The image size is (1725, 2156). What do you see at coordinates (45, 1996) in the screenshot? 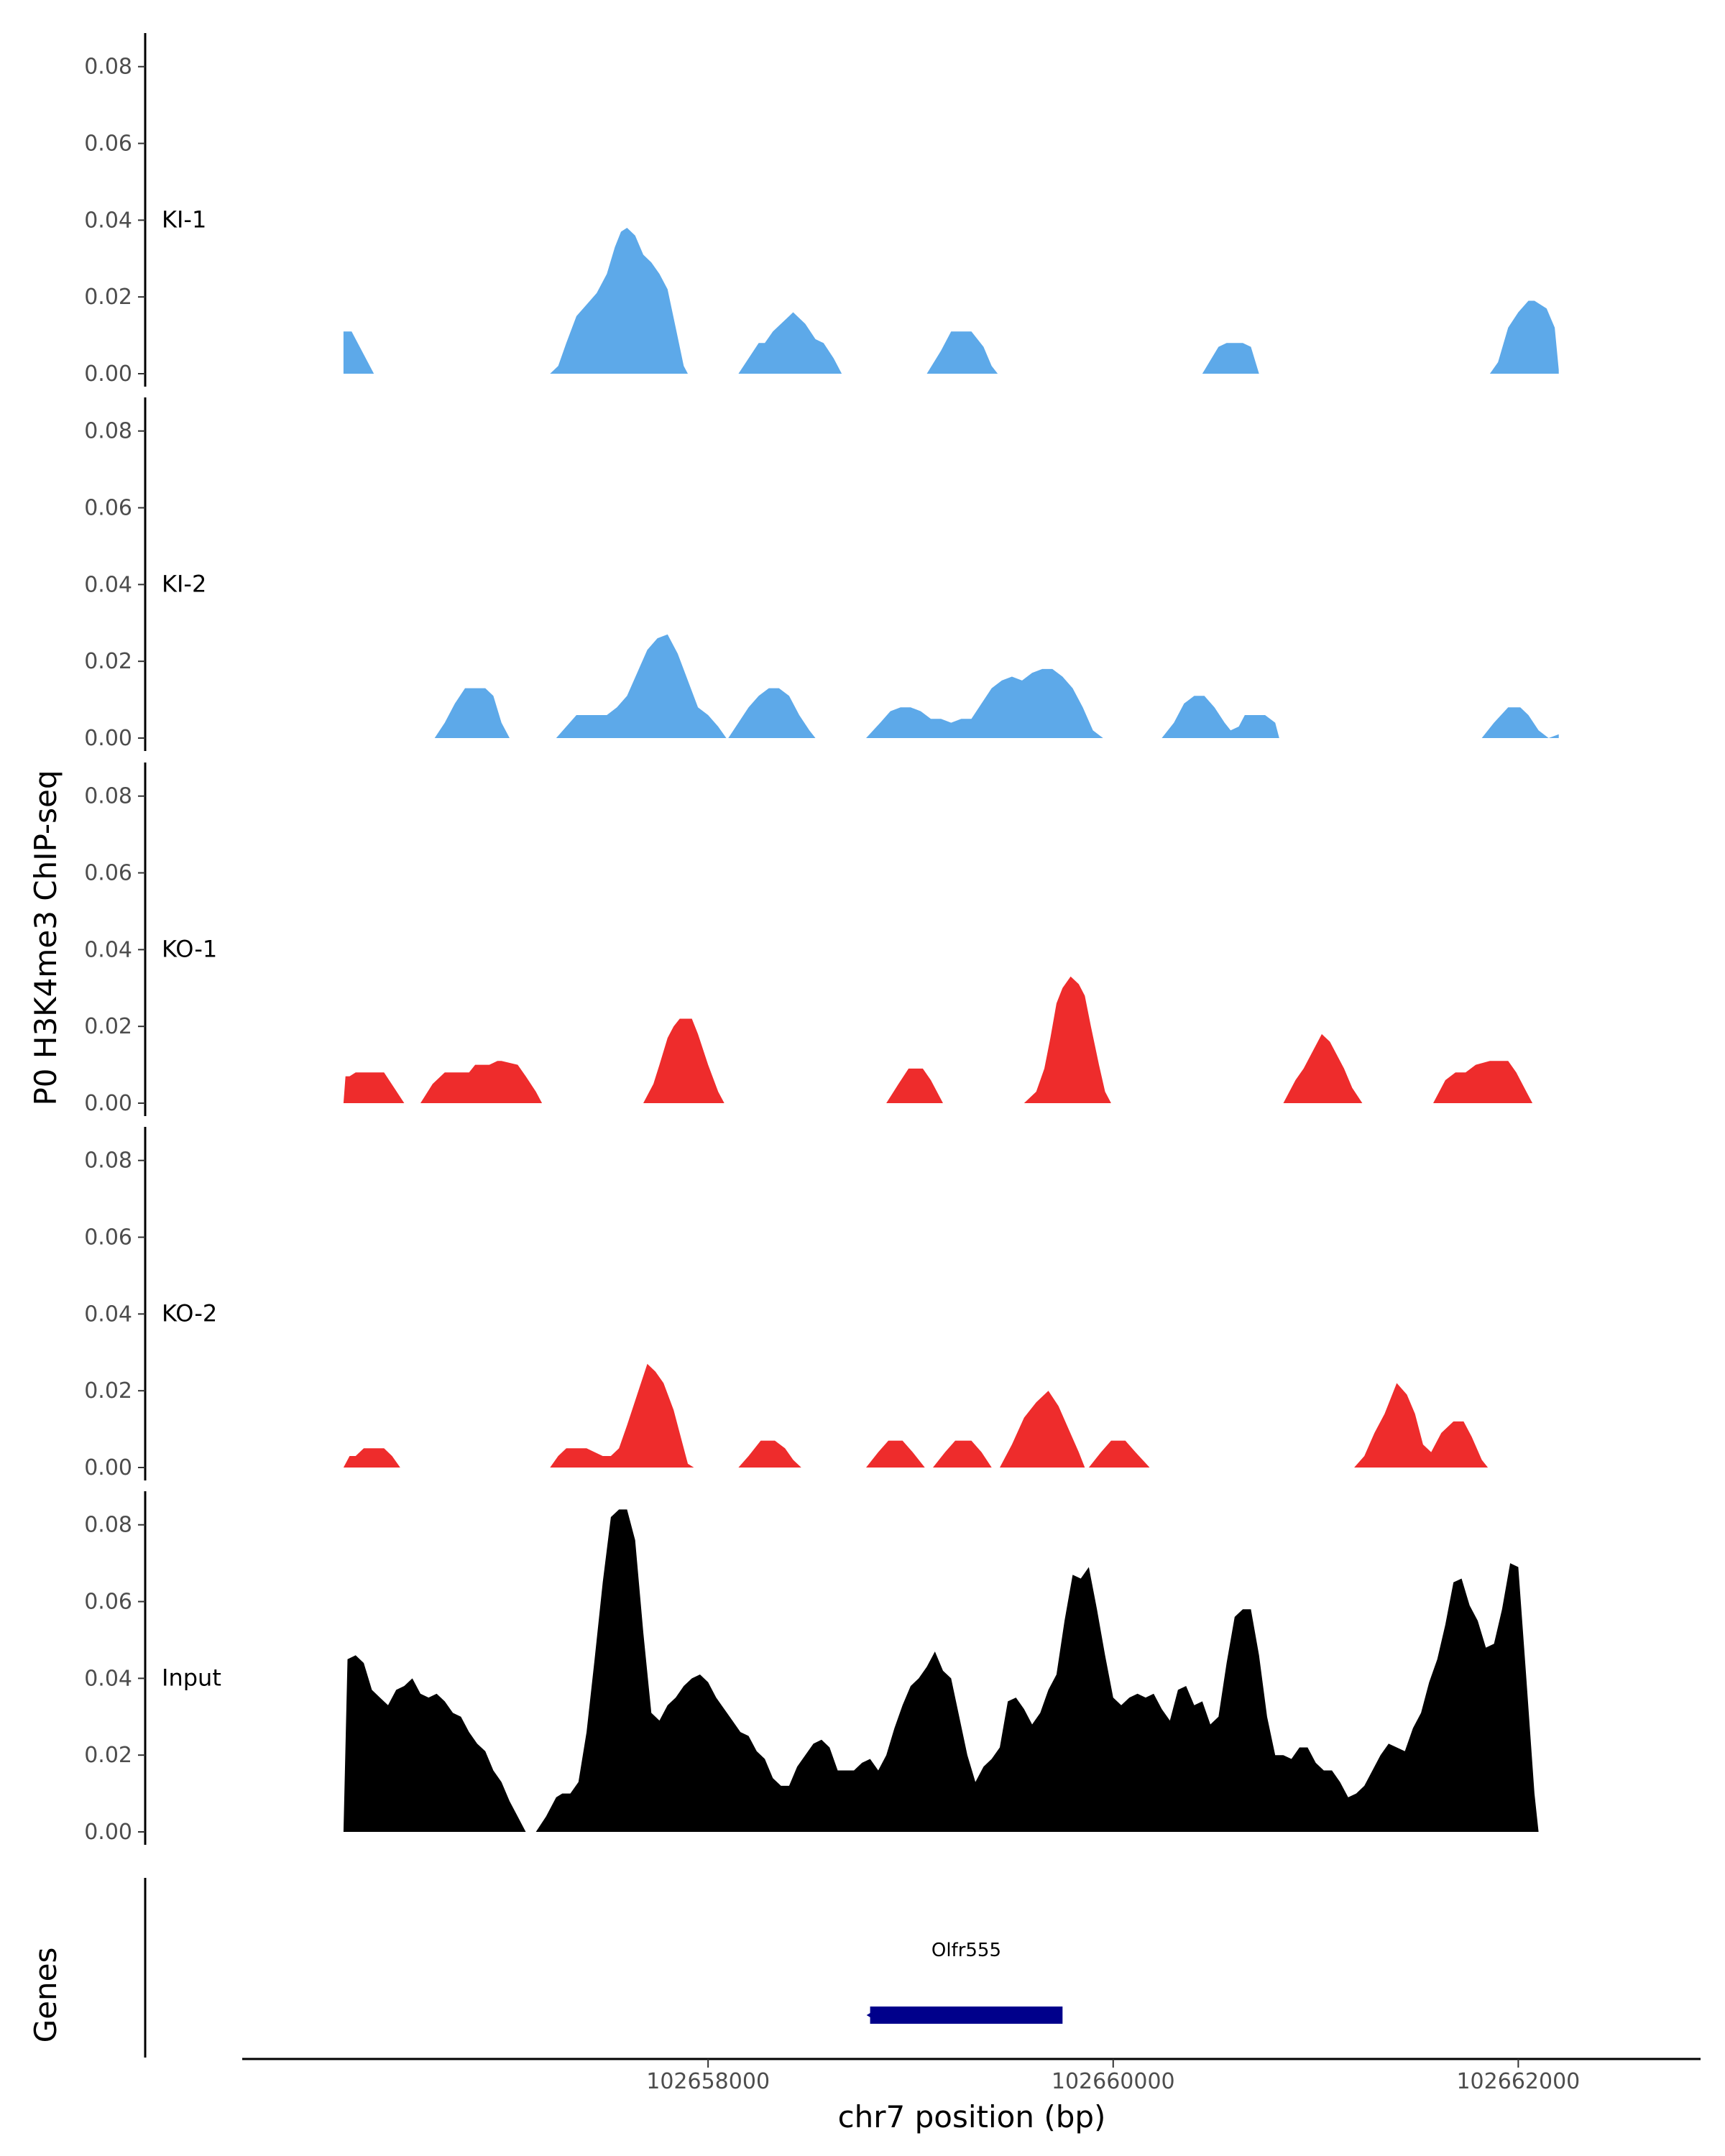
I see `genes-axis-title: Genes` at bounding box center [45, 1996].